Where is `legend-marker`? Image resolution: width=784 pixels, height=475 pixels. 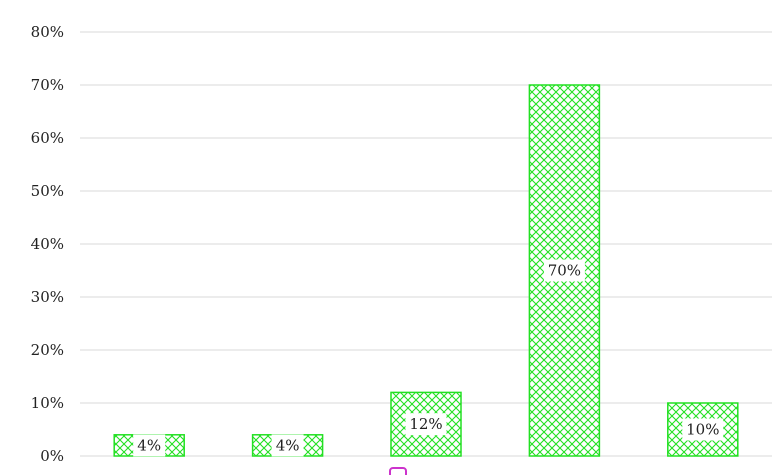
legend-marker is located at coordinates (398, 471).